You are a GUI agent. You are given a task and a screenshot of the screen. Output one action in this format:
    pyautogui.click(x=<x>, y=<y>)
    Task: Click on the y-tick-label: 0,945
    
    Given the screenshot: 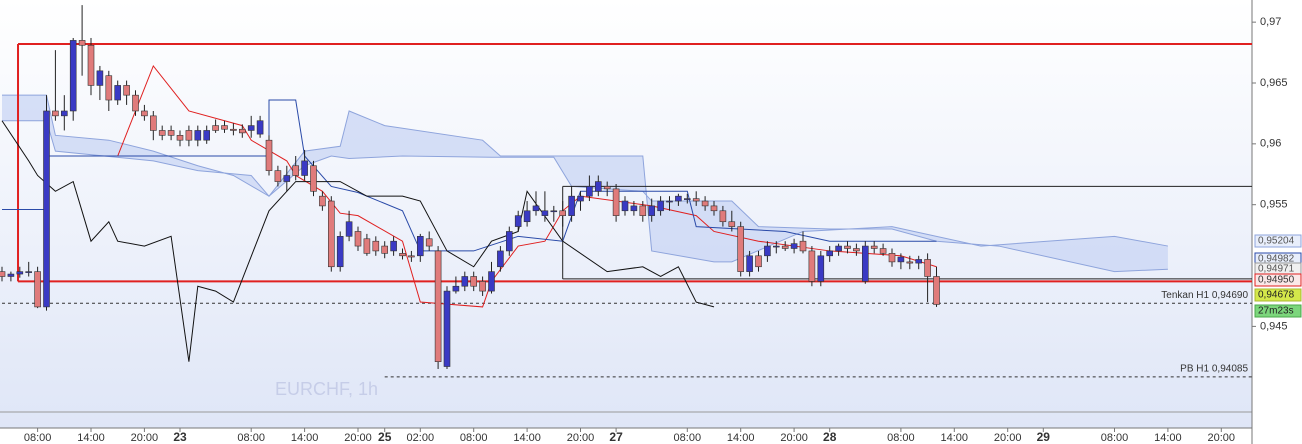 What is the action you would take?
    pyautogui.click(x=1274, y=326)
    